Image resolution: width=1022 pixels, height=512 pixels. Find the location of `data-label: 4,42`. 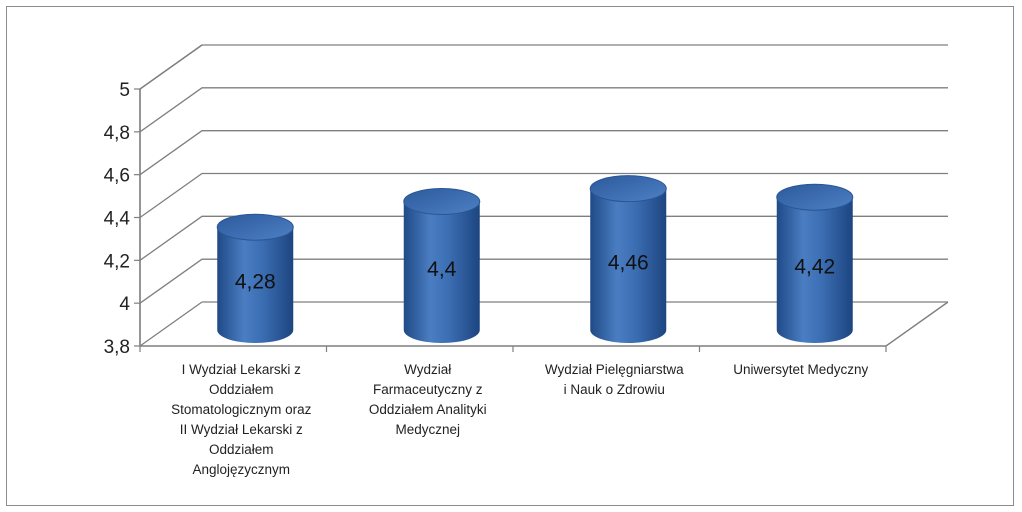

data-label: 4,42 is located at coordinates (814, 267).